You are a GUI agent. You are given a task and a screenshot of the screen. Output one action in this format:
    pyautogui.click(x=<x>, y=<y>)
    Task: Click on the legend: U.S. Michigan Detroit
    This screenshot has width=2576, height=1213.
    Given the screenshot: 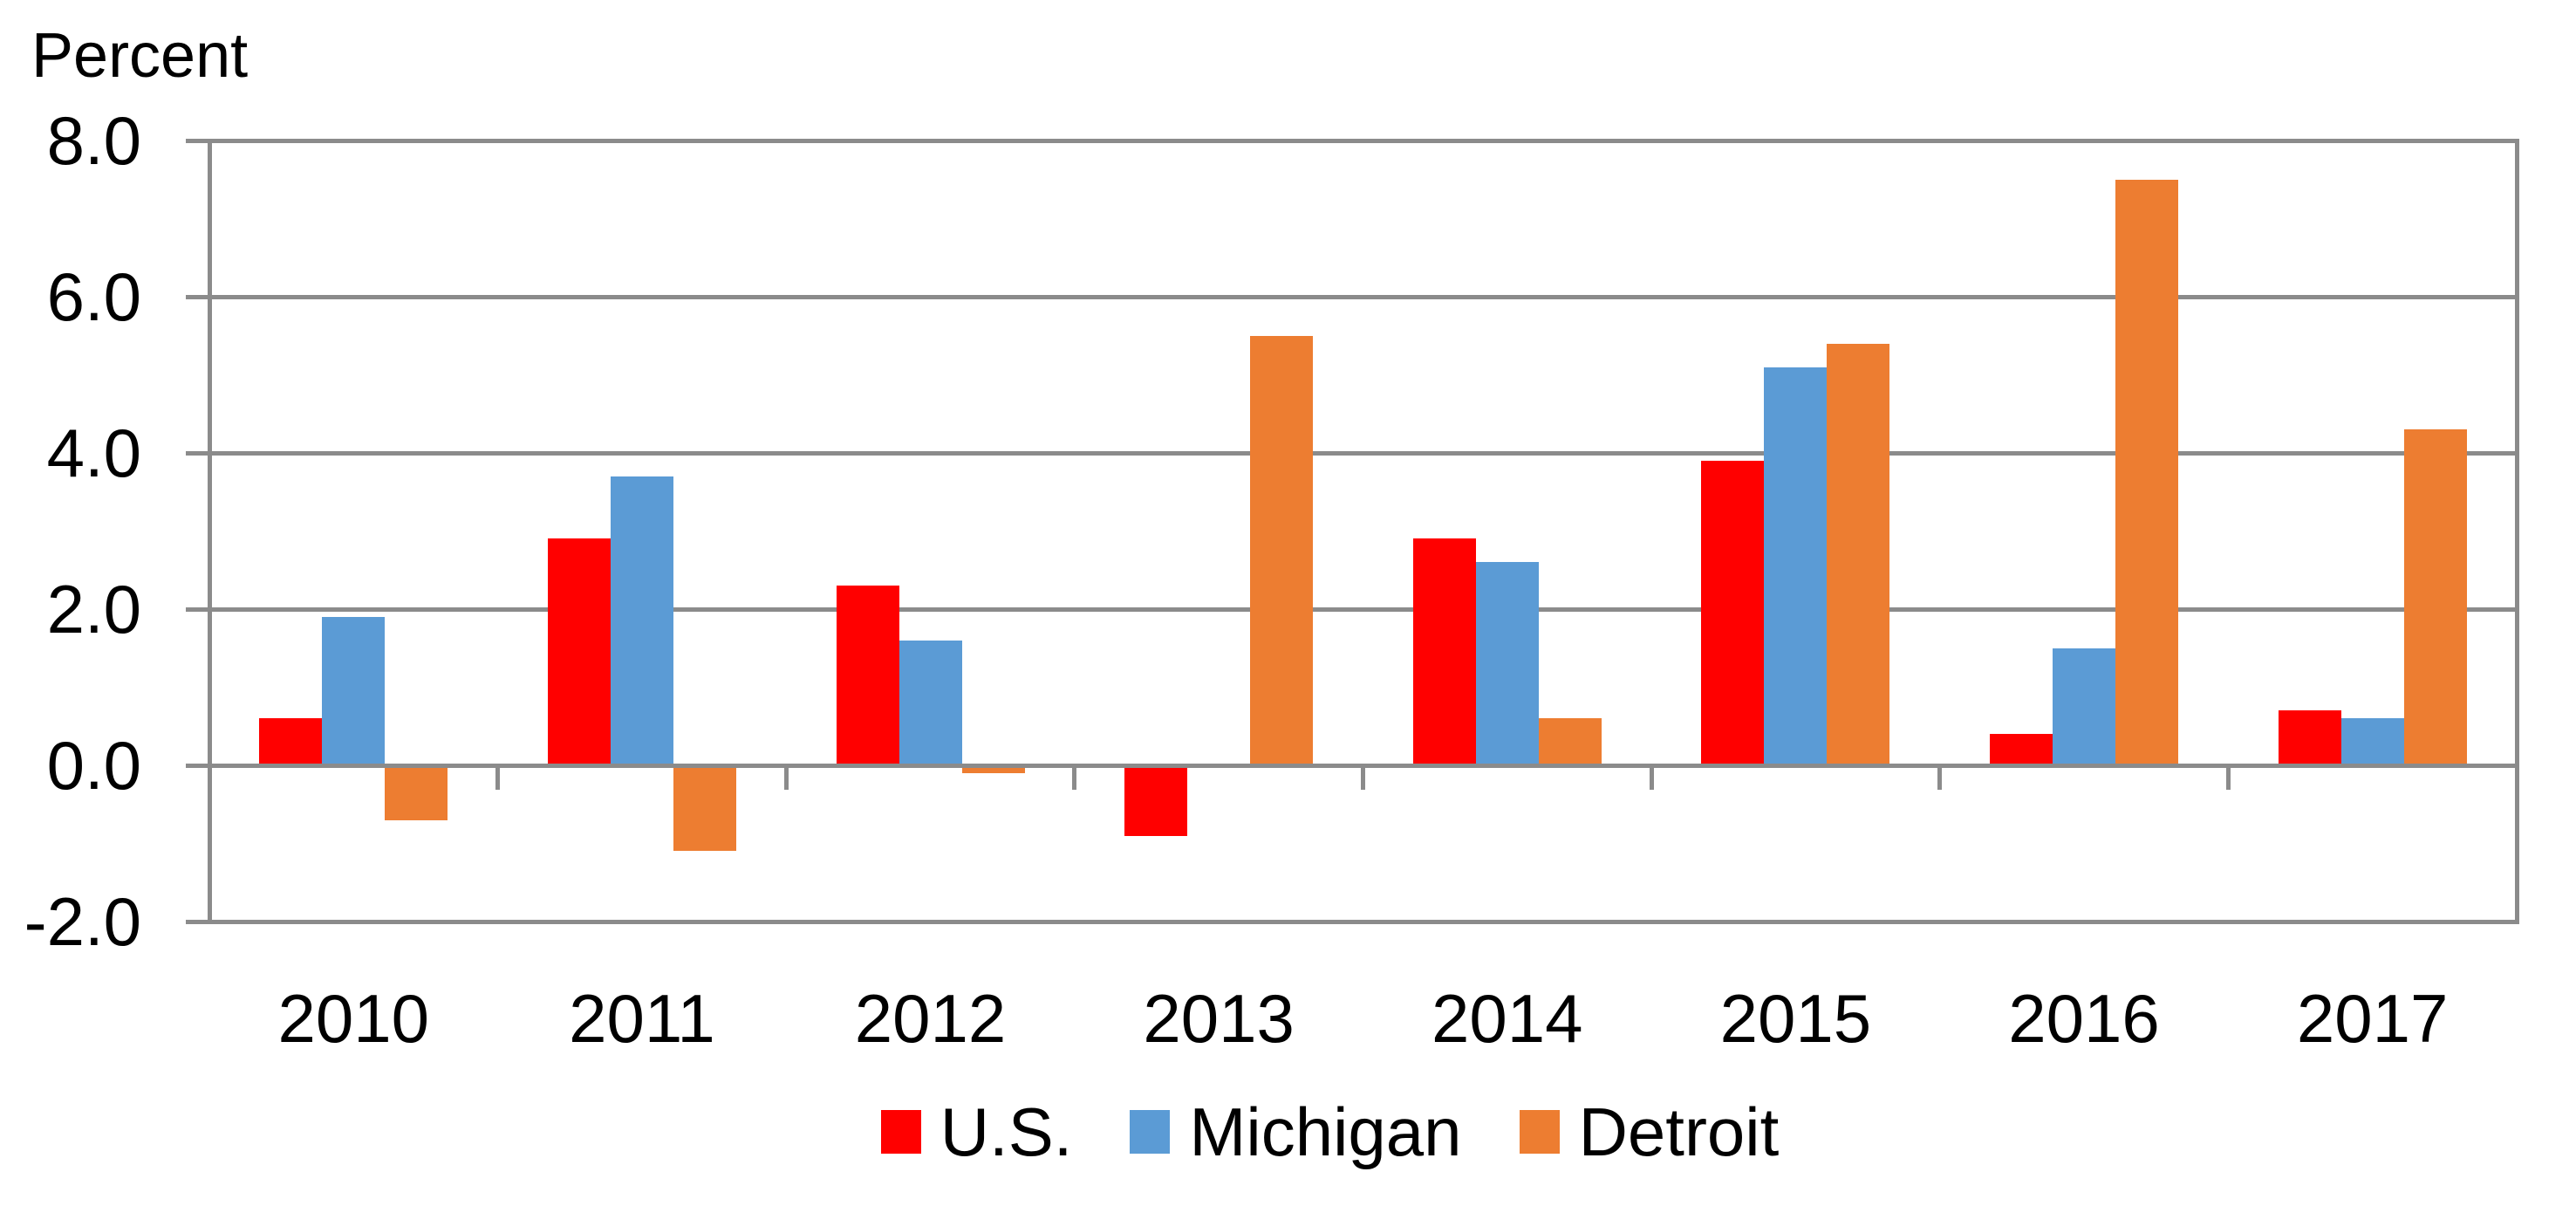 What is the action you would take?
    pyautogui.click(x=1309, y=1132)
    